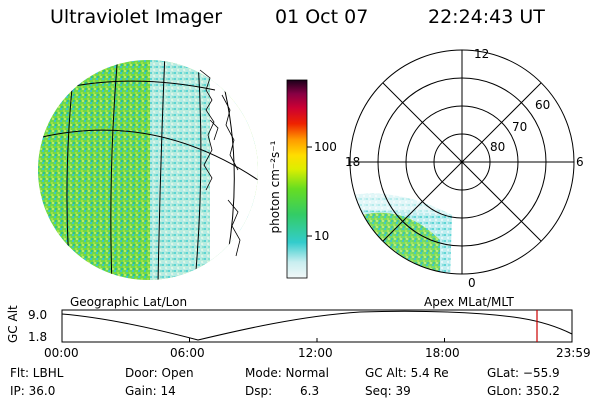 This screenshot has height=400, width=600. What do you see at coordinates (61, 353) in the screenshot?
I see `time-tick-0000: 00:00` at bounding box center [61, 353].